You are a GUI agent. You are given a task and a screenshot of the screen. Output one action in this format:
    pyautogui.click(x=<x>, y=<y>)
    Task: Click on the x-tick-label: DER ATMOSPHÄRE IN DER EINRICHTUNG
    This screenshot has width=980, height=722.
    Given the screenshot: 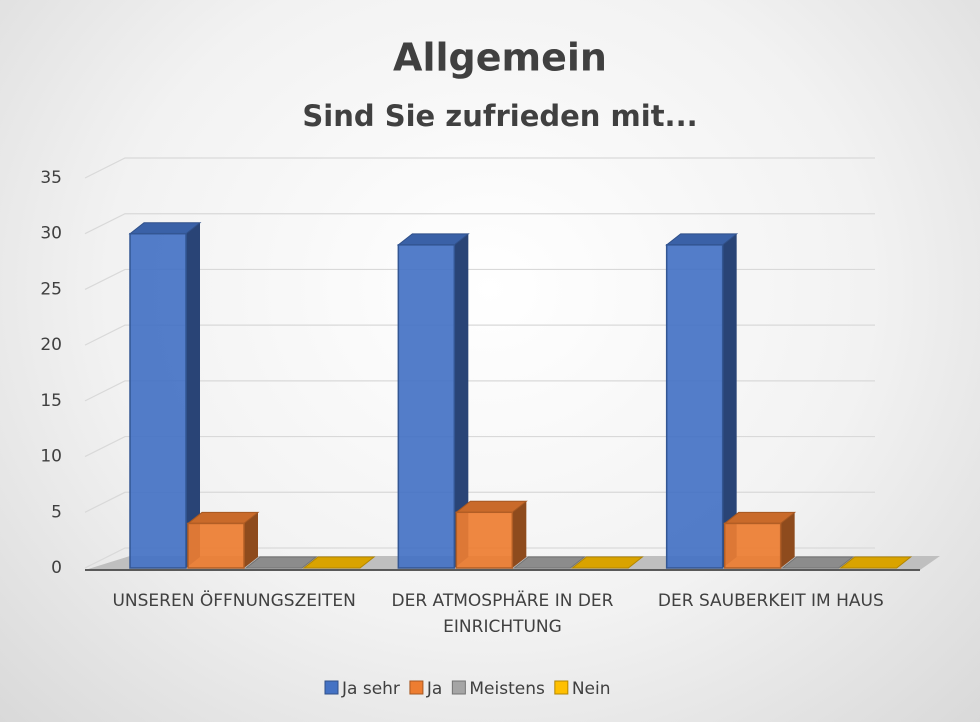 What is the action you would take?
    pyautogui.click(x=502, y=614)
    